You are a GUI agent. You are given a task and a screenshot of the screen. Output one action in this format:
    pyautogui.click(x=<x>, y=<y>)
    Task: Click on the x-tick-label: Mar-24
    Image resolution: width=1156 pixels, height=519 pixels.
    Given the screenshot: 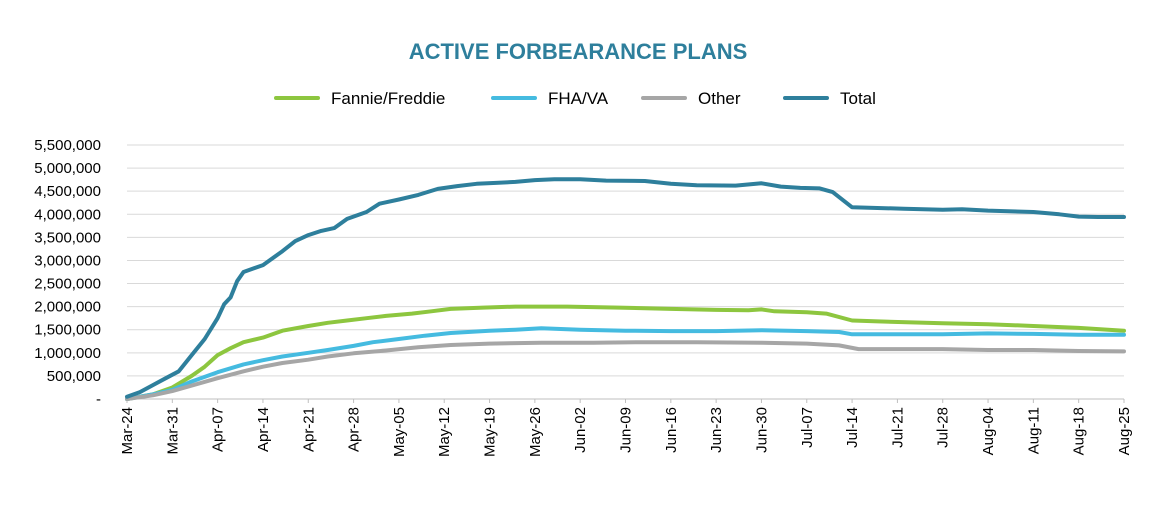 What is the action you would take?
    pyautogui.click(x=127, y=431)
    